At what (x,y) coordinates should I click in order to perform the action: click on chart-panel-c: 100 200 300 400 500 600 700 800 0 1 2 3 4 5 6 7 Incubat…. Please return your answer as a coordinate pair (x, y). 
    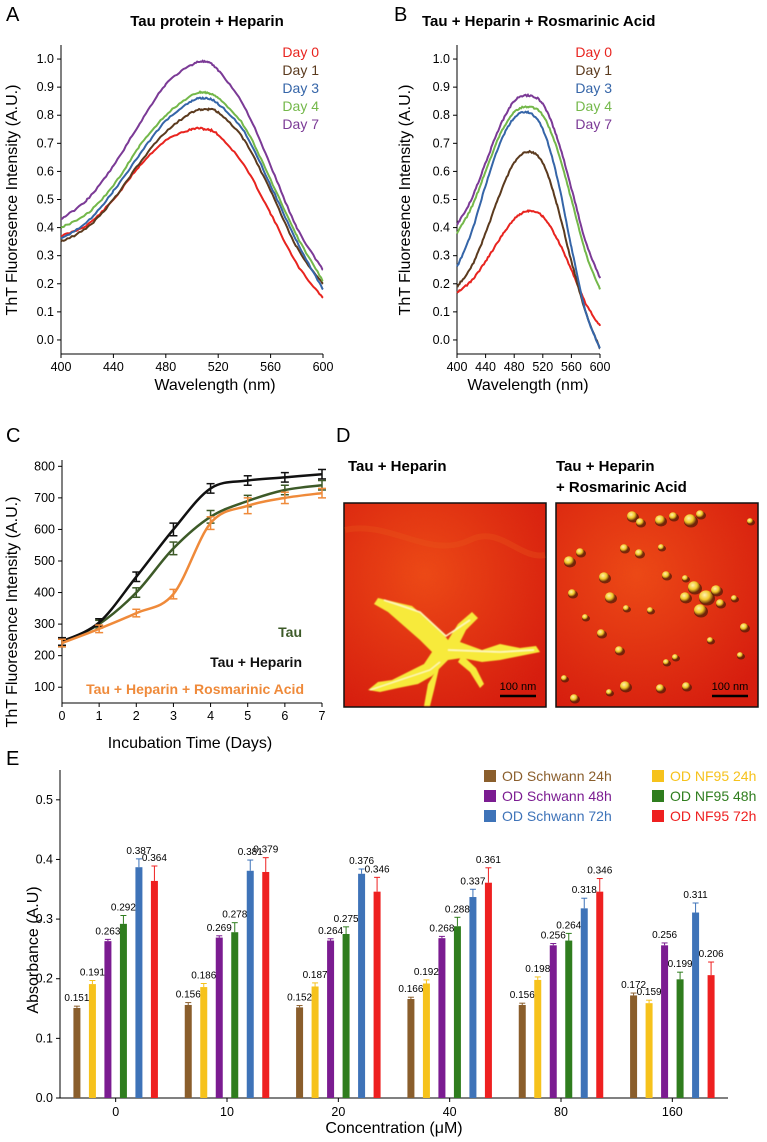
    Looking at the image, I should click on (165, 605).